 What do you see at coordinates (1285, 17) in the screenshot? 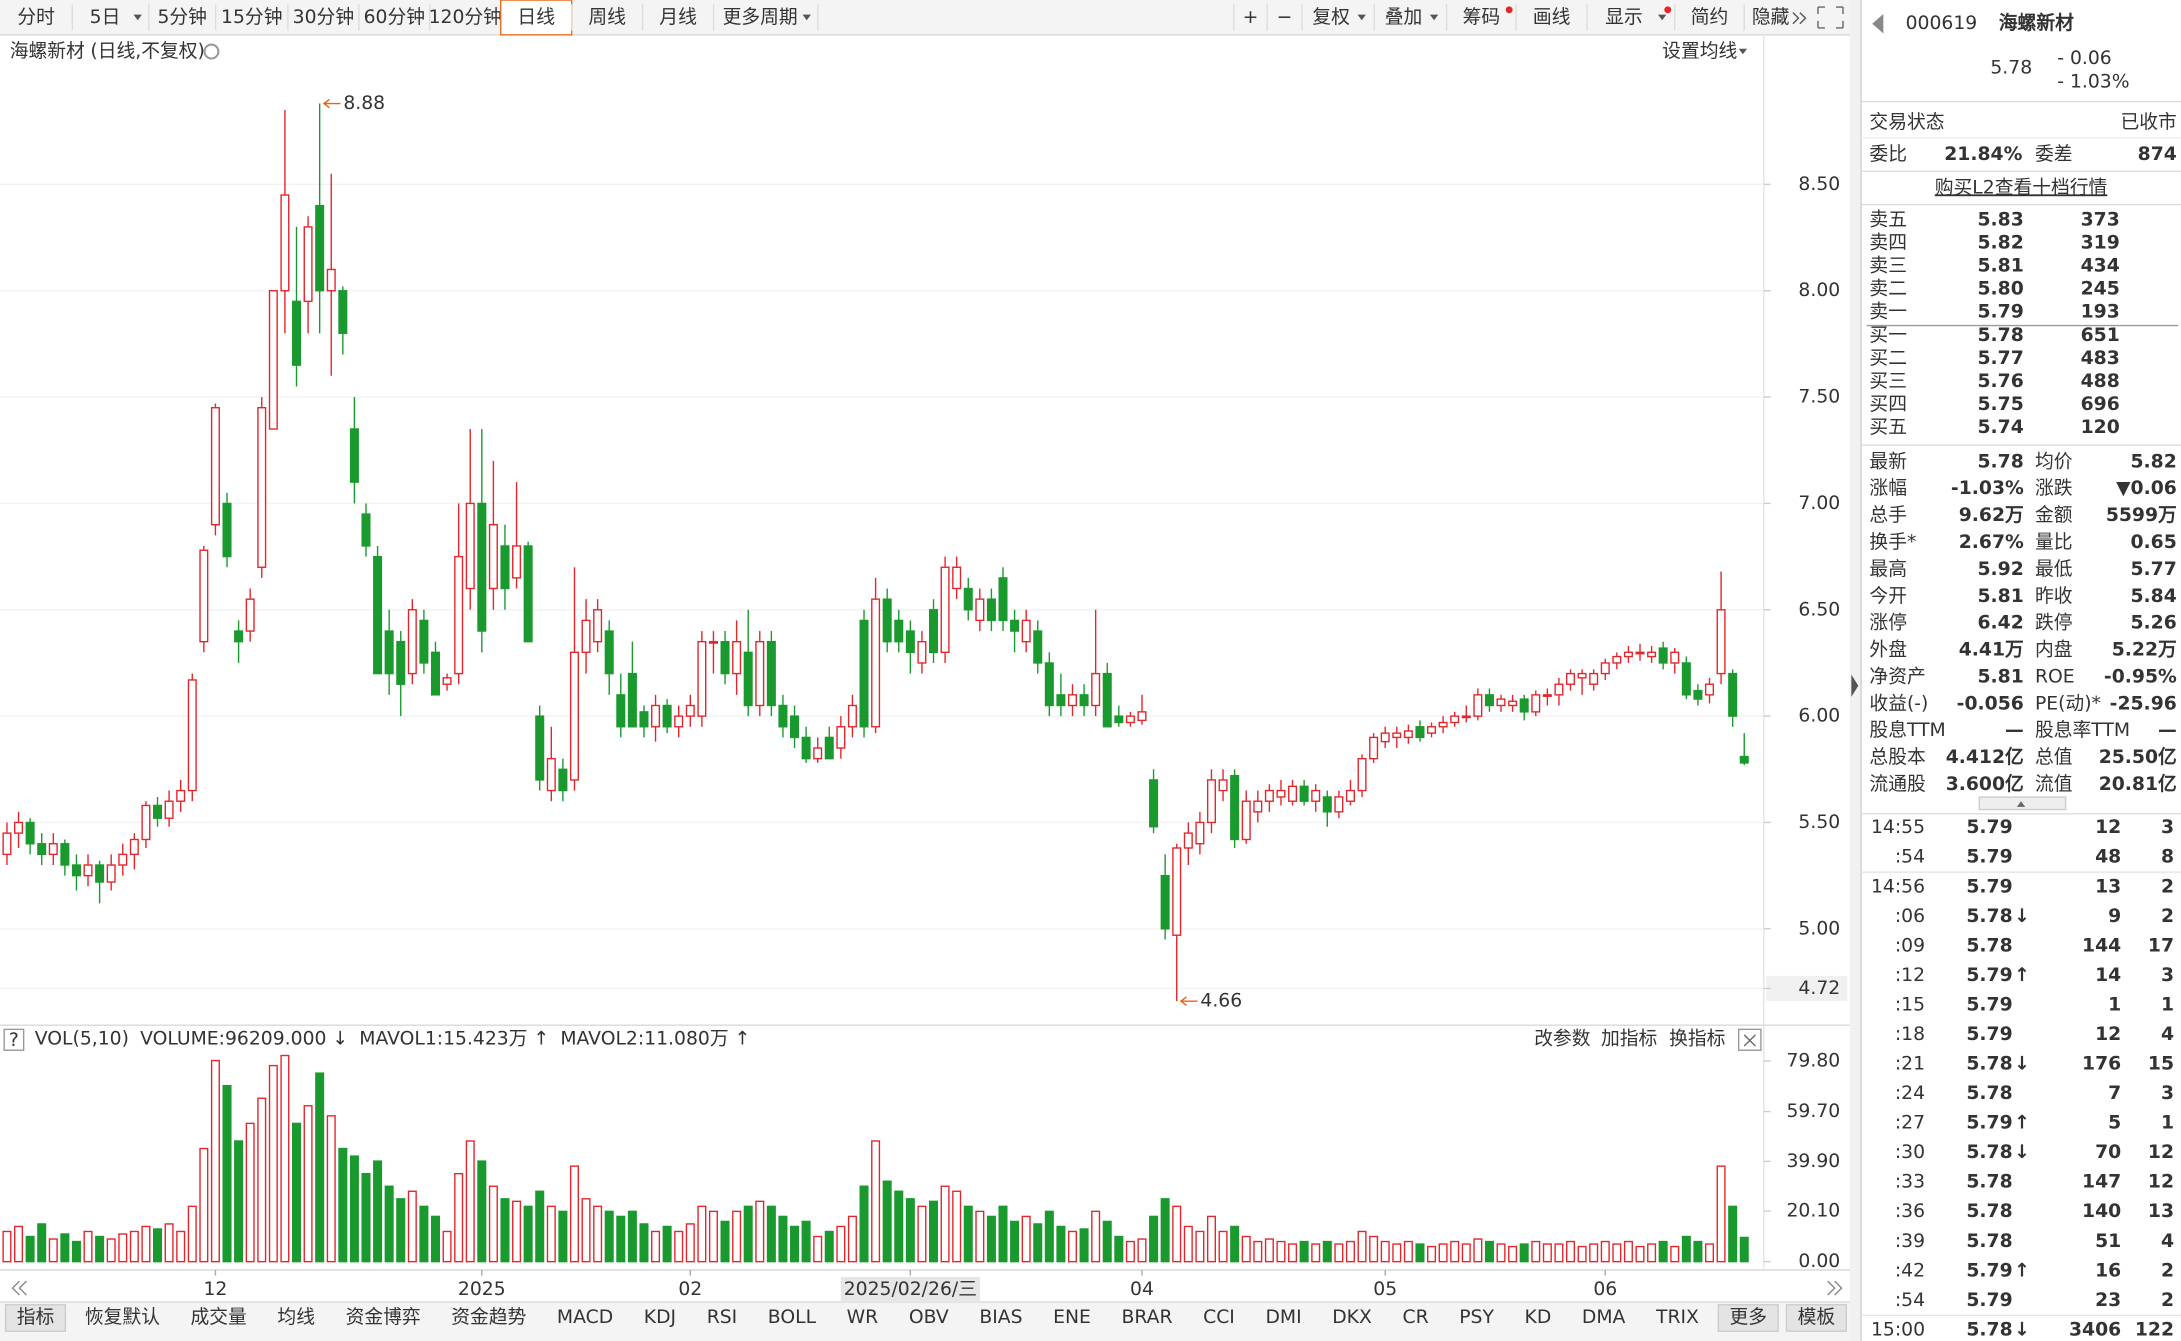
I see `tool-button: −` at bounding box center [1285, 17].